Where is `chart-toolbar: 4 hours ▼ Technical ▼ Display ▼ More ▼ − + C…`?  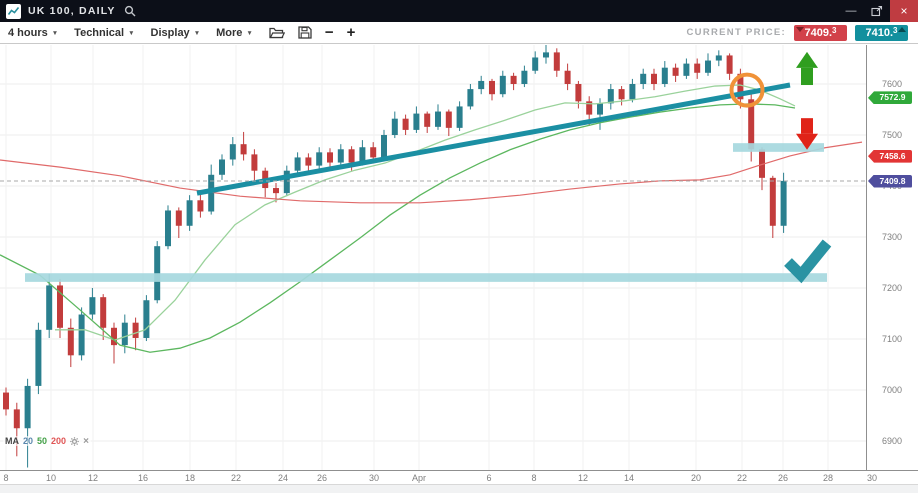
chart-toolbar: 4 hours ▼ Technical ▼ Display ▼ More ▼ − + C… is located at coordinates (459, 33).